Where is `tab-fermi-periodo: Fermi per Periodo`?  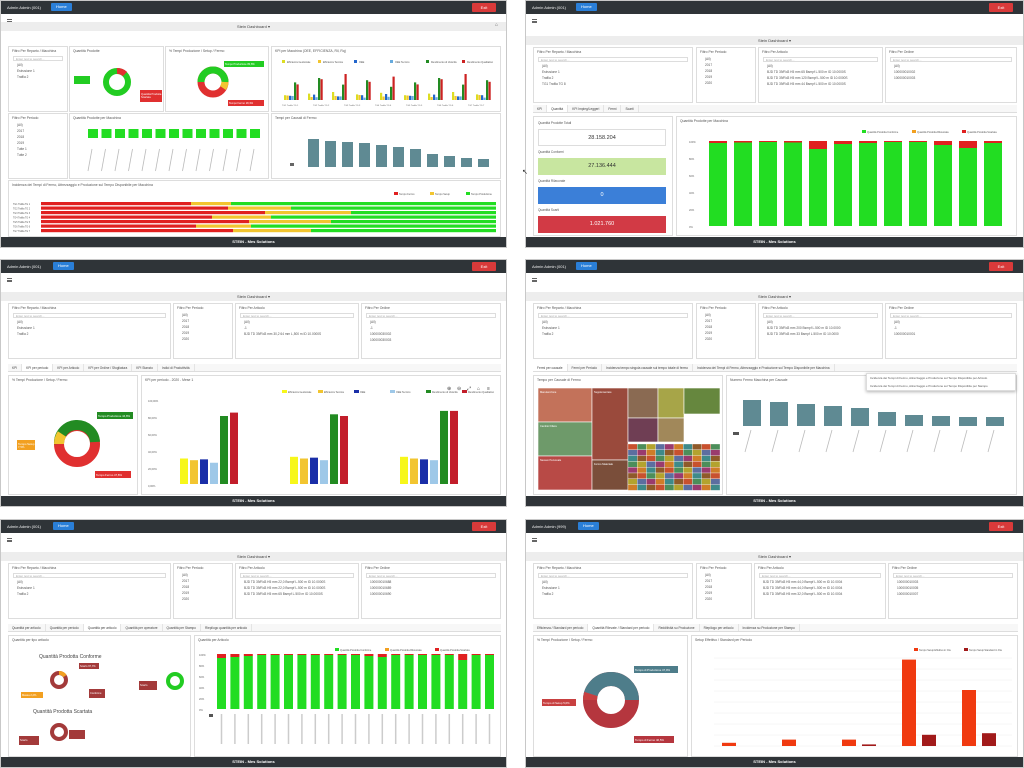 tab-fermi-periodo: Fermi per Periodo is located at coordinates (585, 367).